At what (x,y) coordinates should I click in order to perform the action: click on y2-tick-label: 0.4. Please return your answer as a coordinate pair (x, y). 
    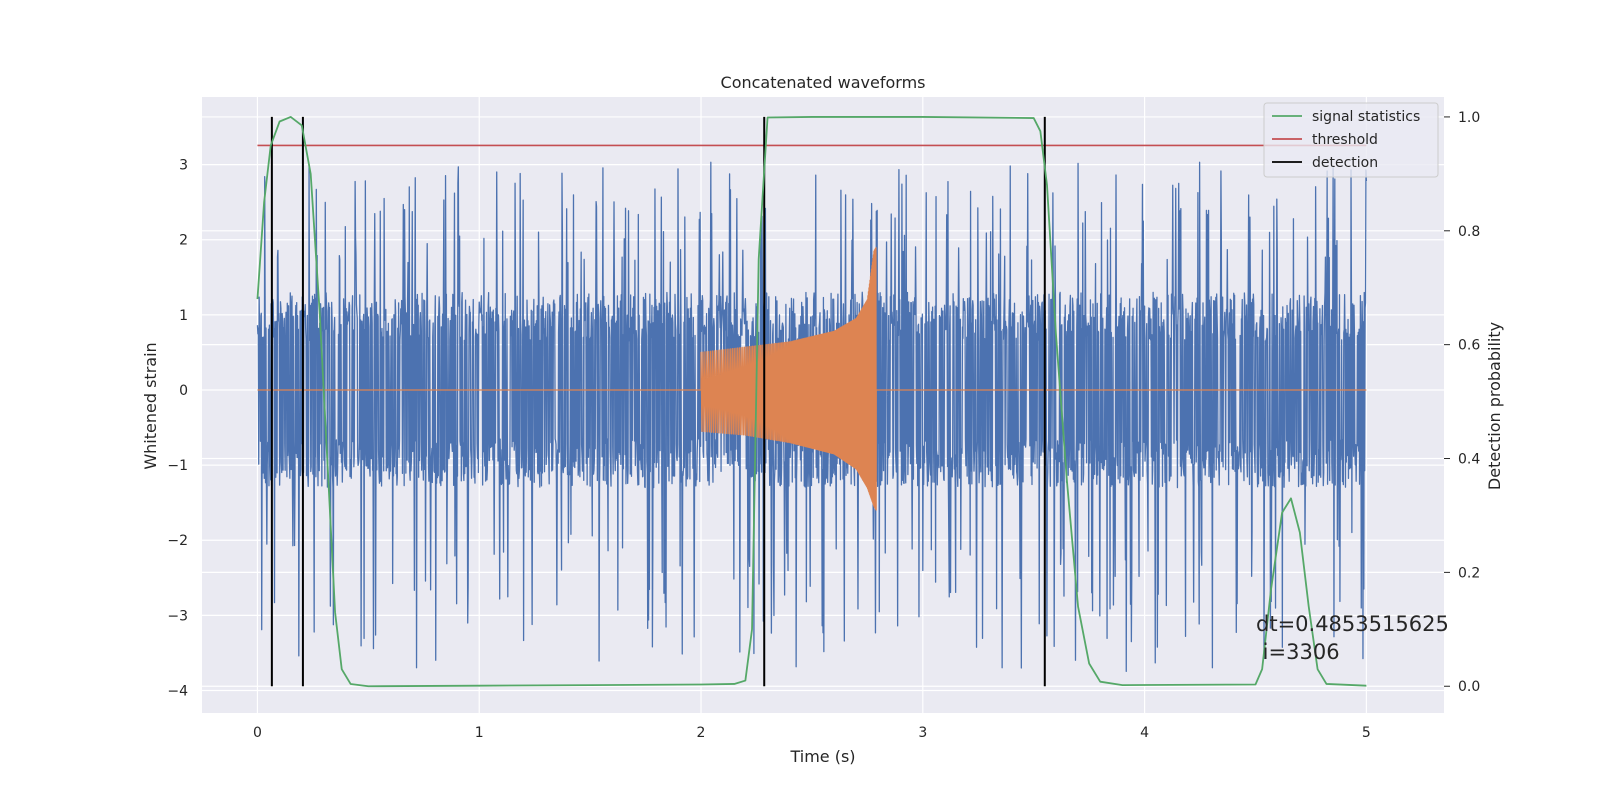
    Looking at the image, I should click on (1469, 460).